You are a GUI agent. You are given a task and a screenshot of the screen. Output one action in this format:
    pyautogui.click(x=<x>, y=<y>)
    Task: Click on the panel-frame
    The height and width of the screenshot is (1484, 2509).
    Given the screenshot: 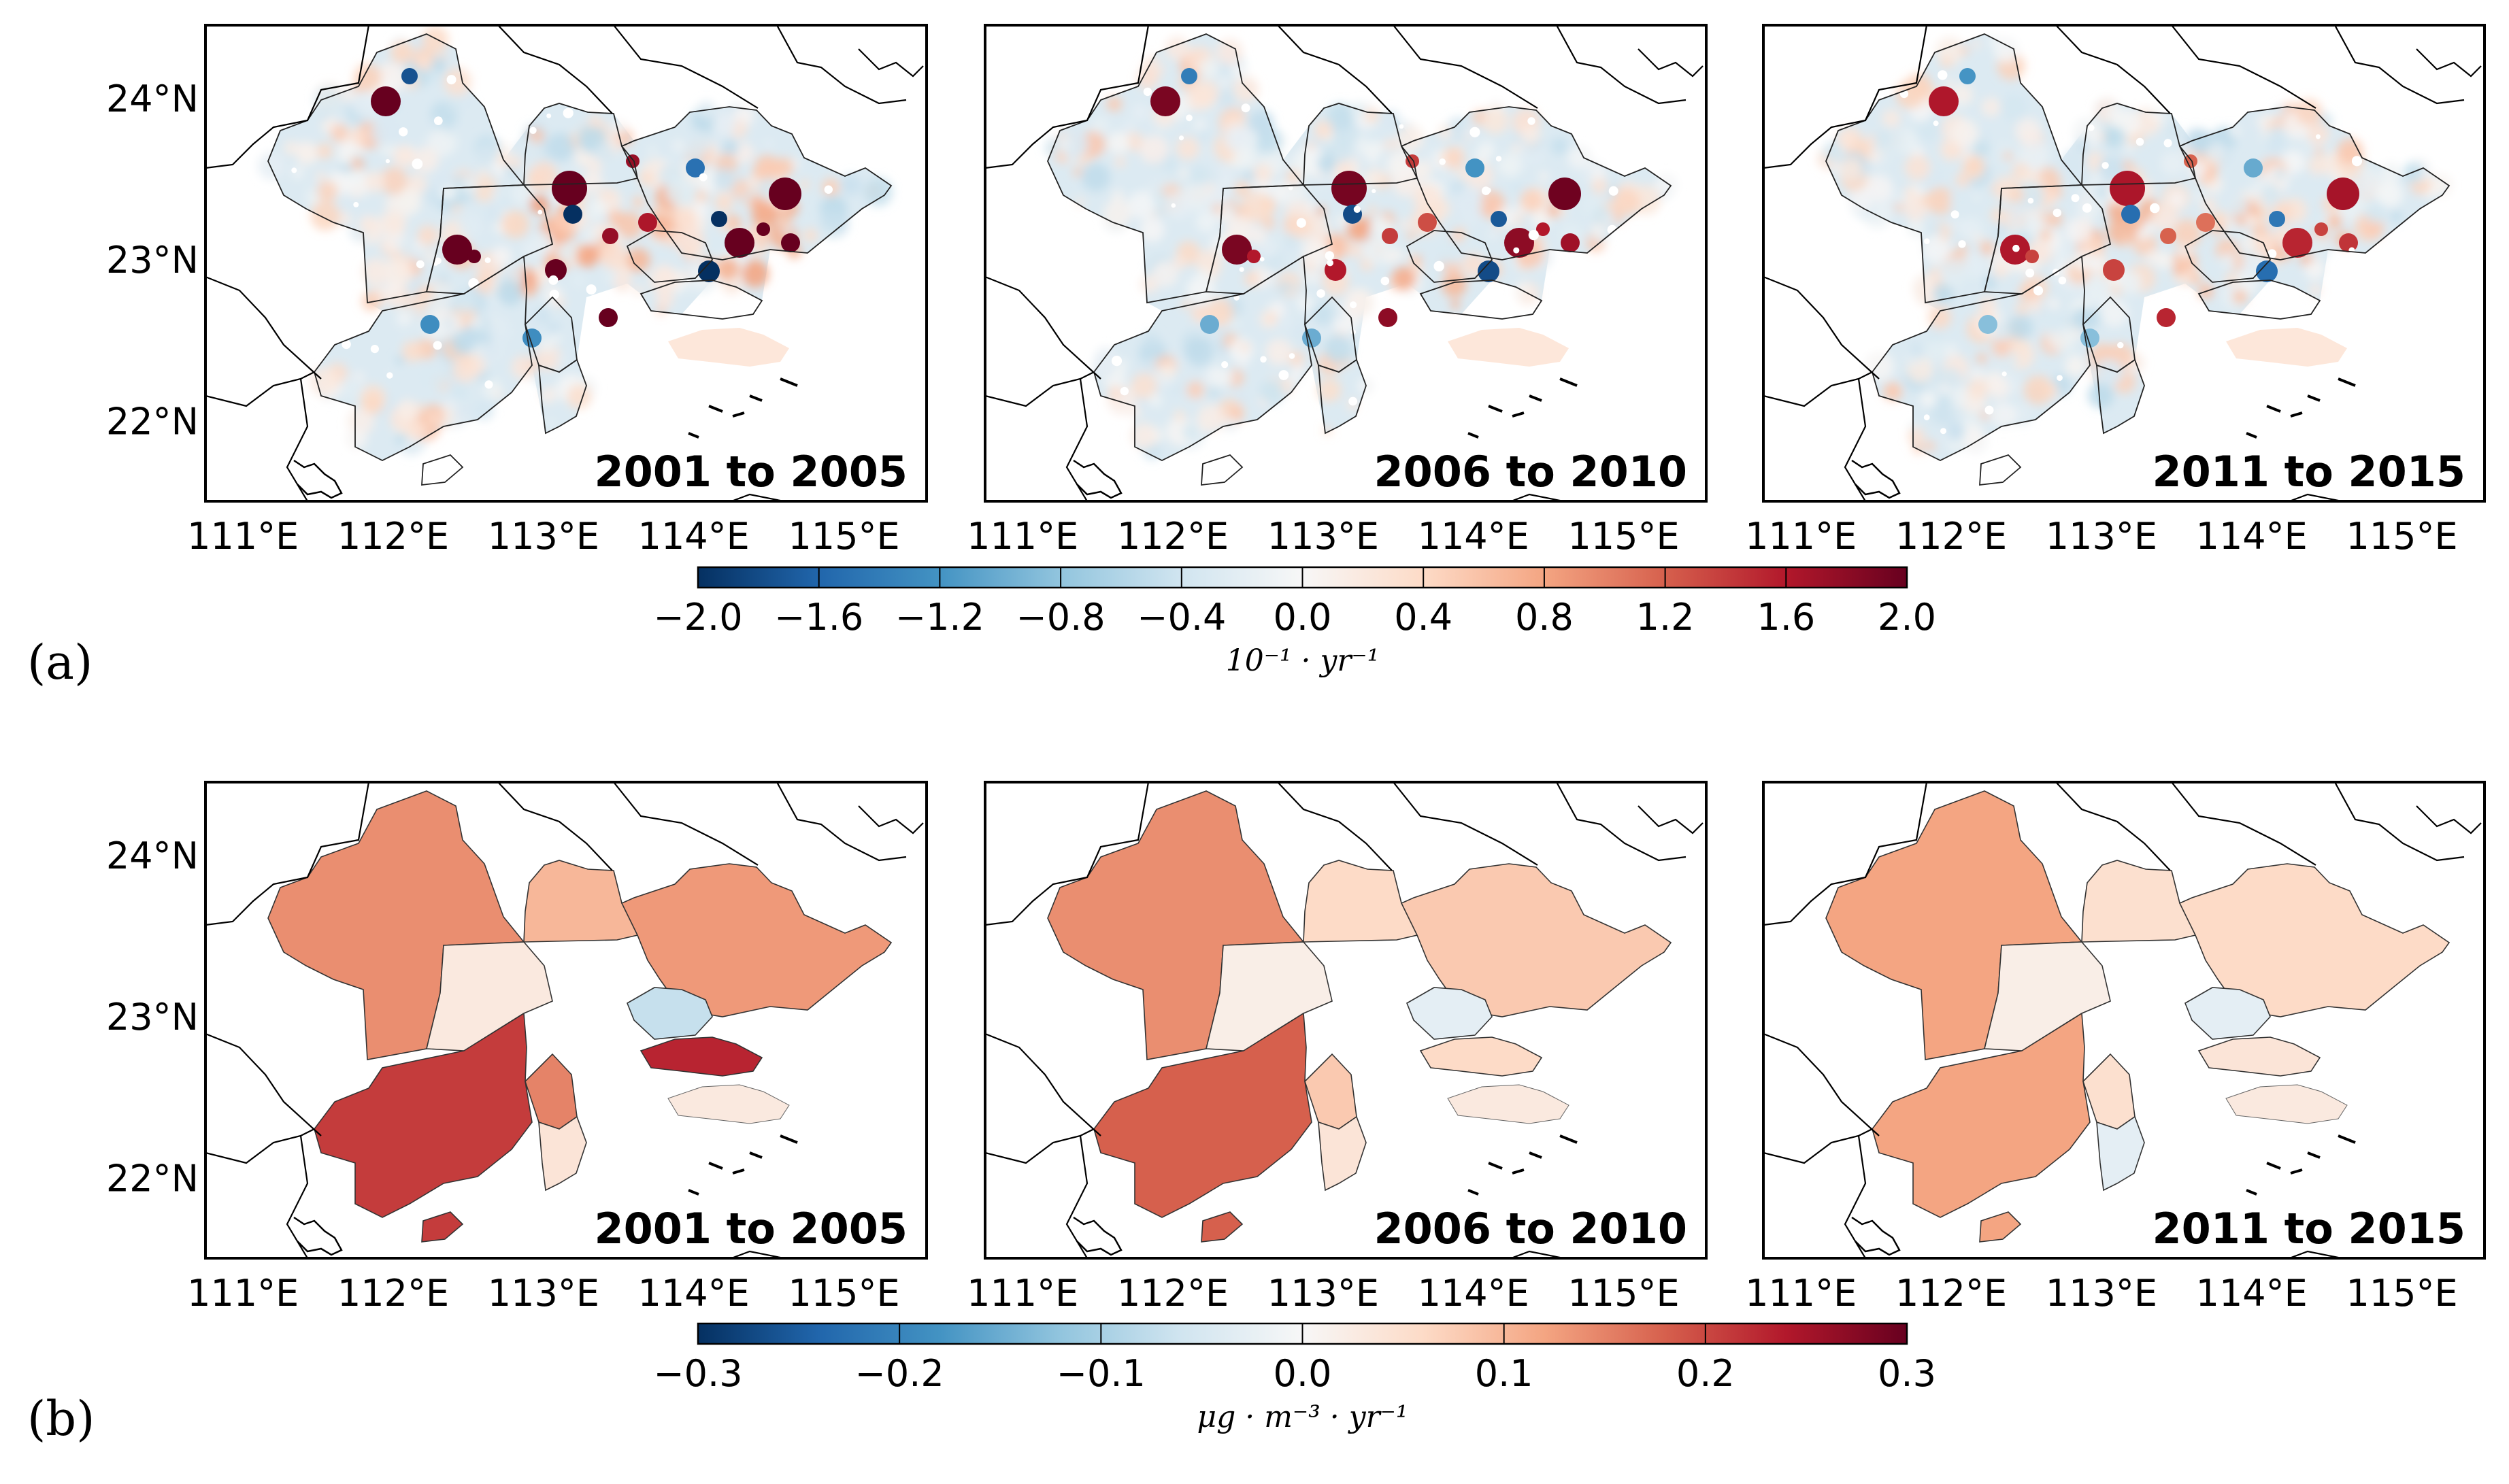 What is the action you would take?
    pyautogui.click(x=2124, y=1020)
    